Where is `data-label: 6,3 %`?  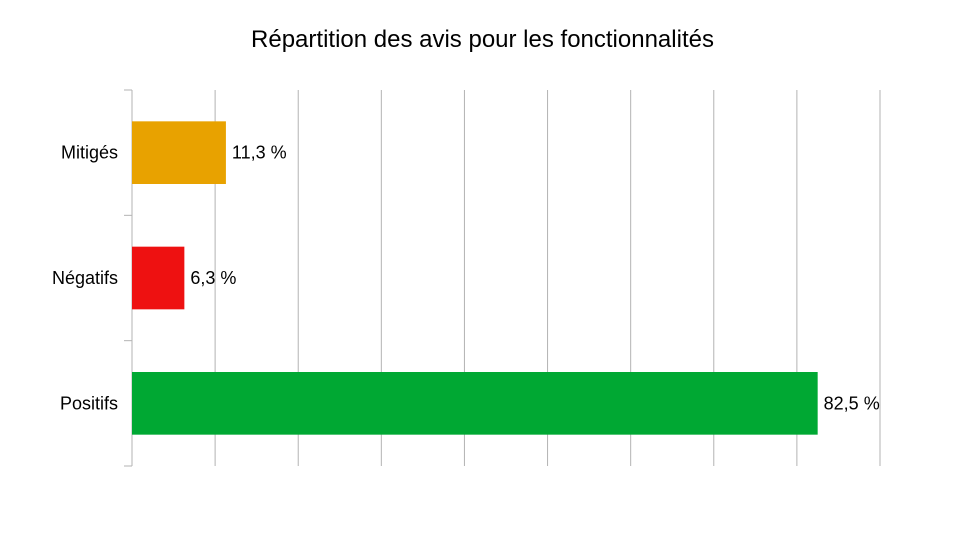
data-label: 6,3 % is located at coordinates (213, 278).